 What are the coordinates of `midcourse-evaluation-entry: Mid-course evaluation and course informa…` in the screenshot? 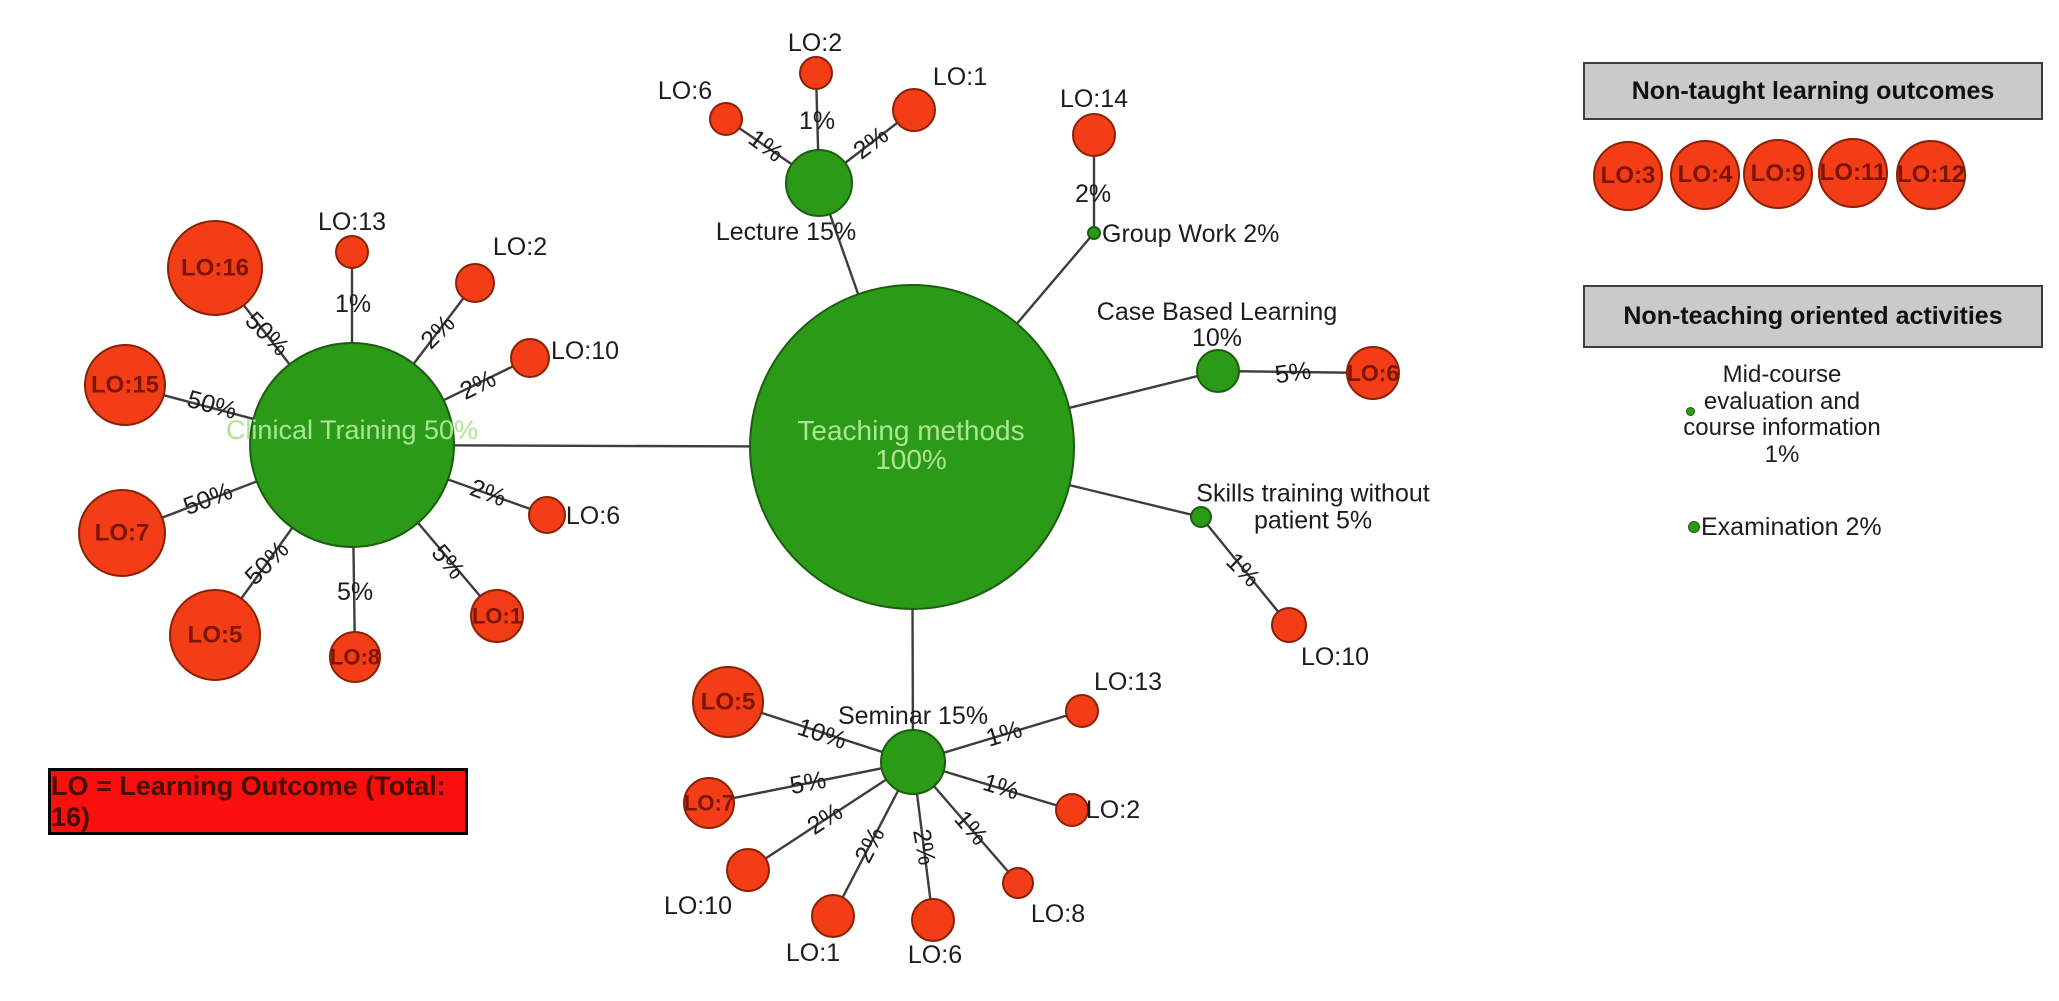 It's located at (1782, 414).